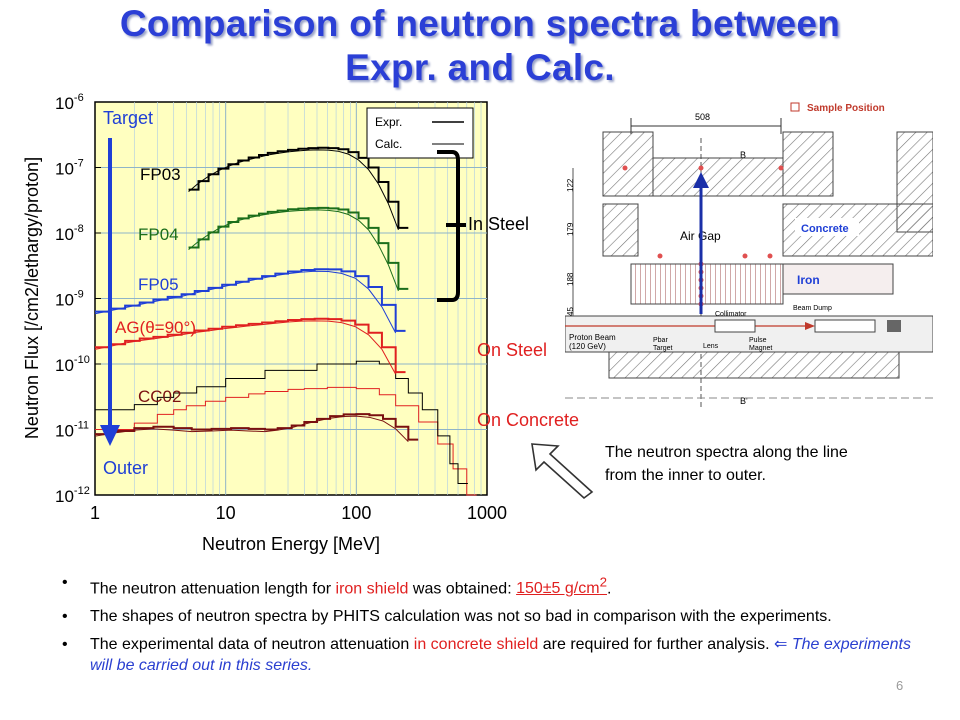  Describe the element at coordinates (812, 308) in the screenshot. I see `beam-dump-label: Beam Dump` at that location.